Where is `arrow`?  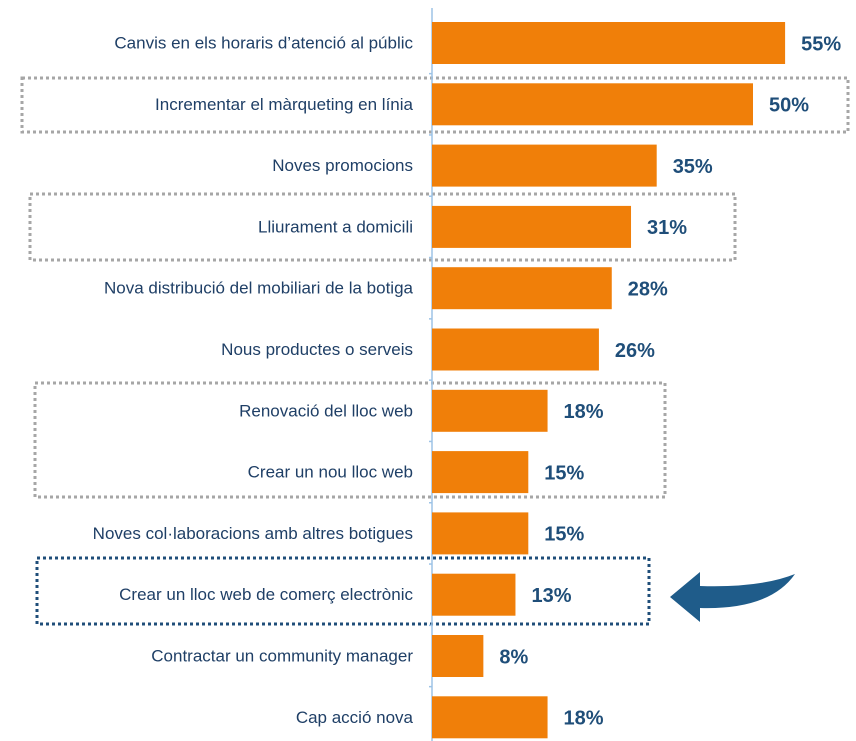 arrow is located at coordinates (732, 597).